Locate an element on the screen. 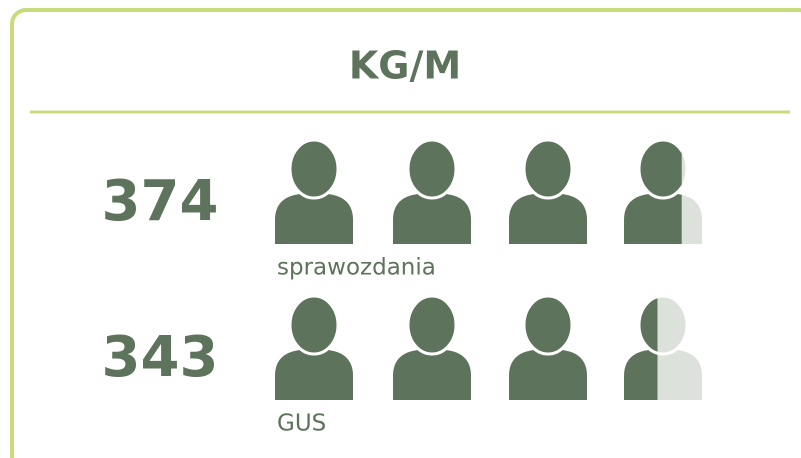 The image size is (801, 458). category-label: sprawozdania is located at coordinates (356, 268).